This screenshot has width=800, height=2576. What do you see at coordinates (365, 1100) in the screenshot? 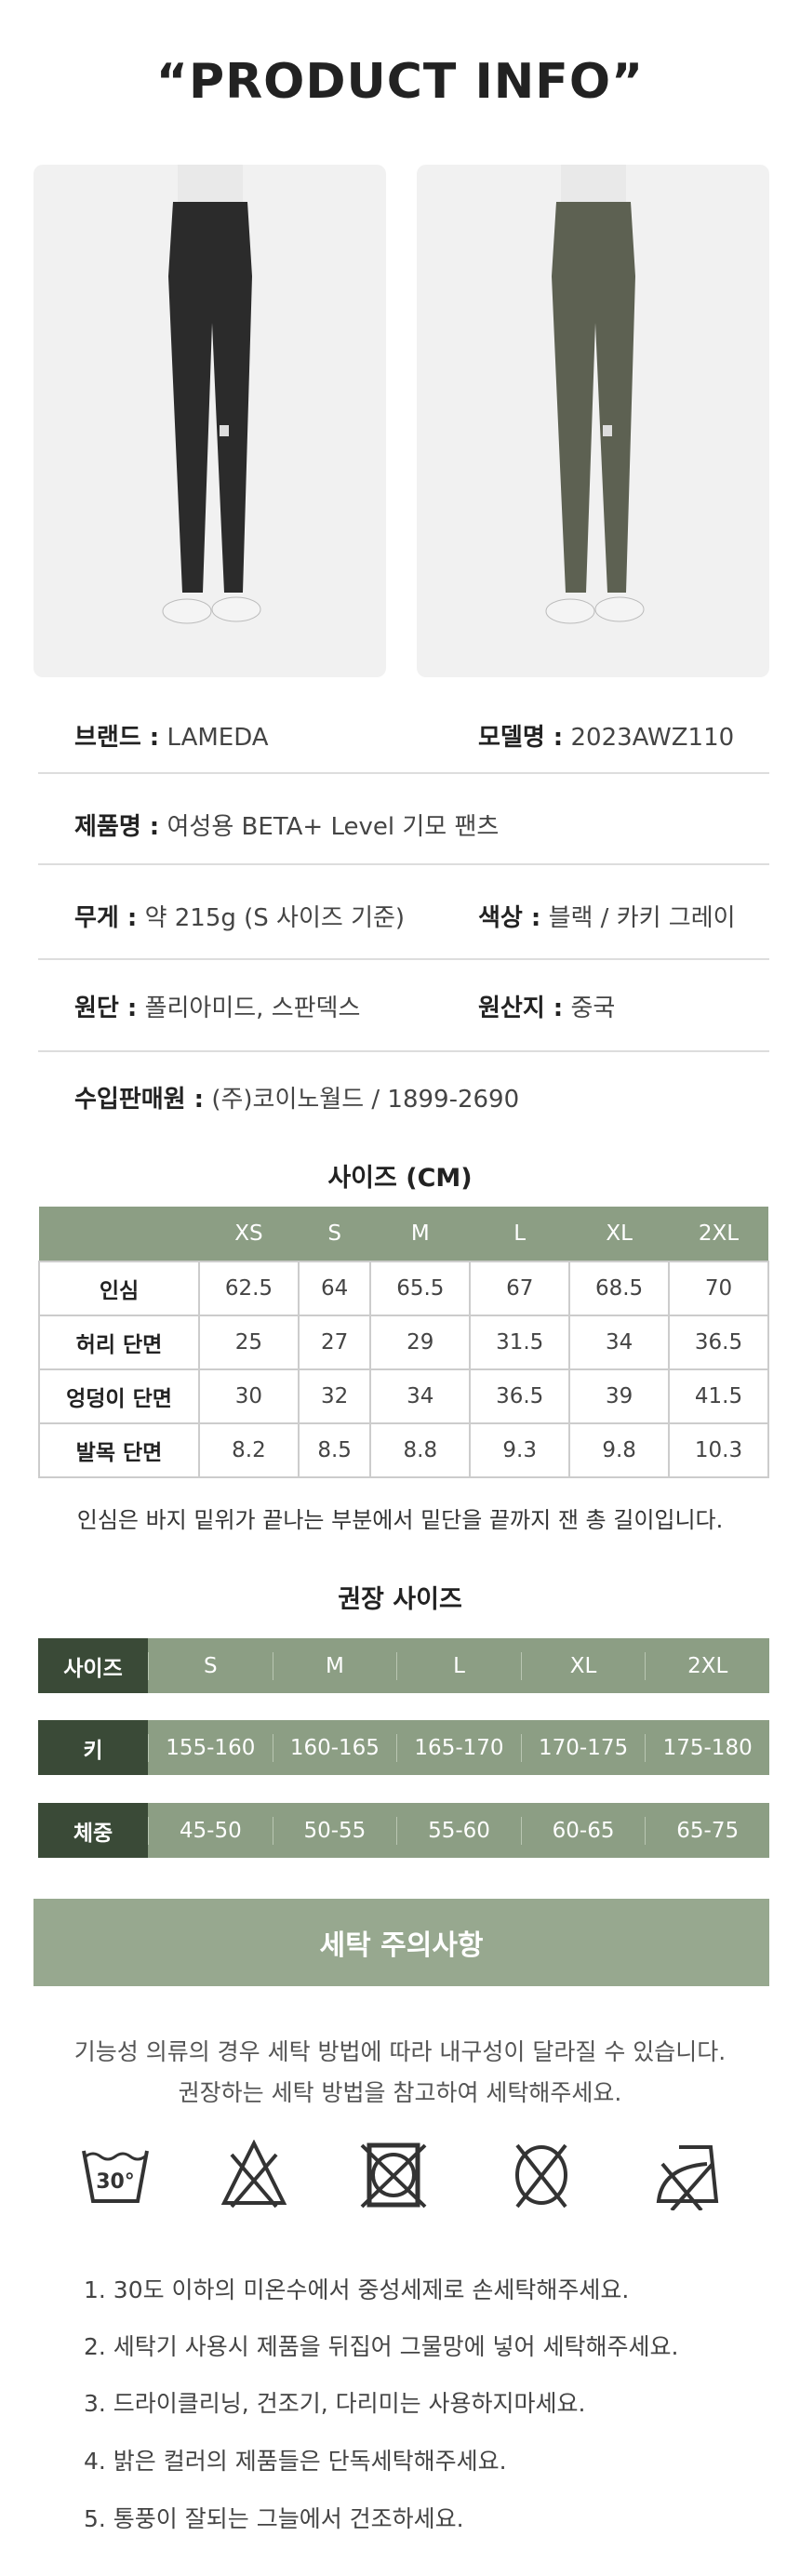
I see `importer-value: (주)코이노월드 / 1899-2690` at bounding box center [365, 1100].